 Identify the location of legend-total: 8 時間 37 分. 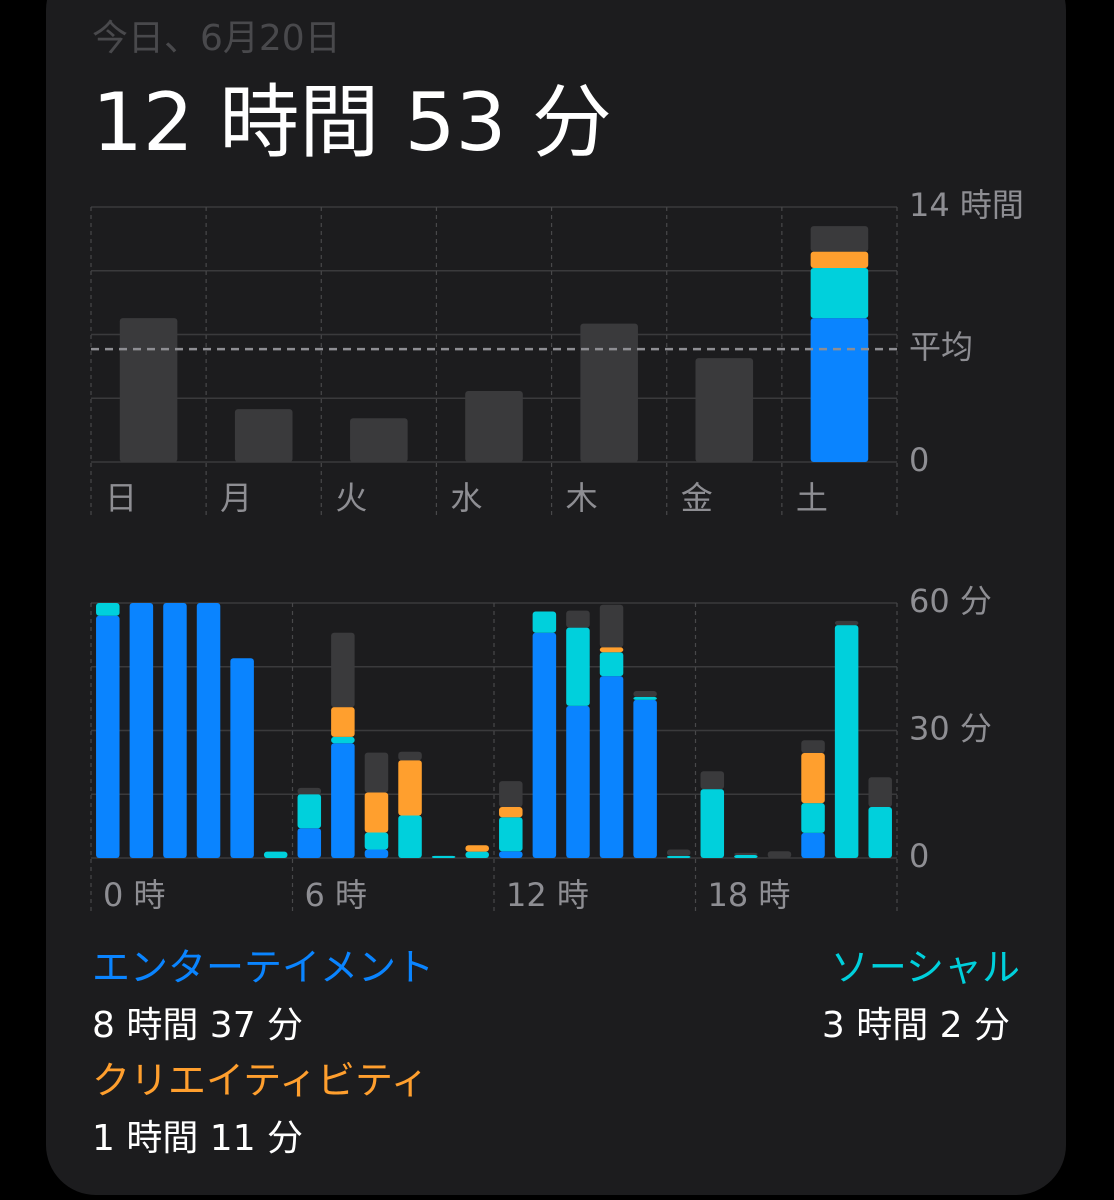
(197, 1025).